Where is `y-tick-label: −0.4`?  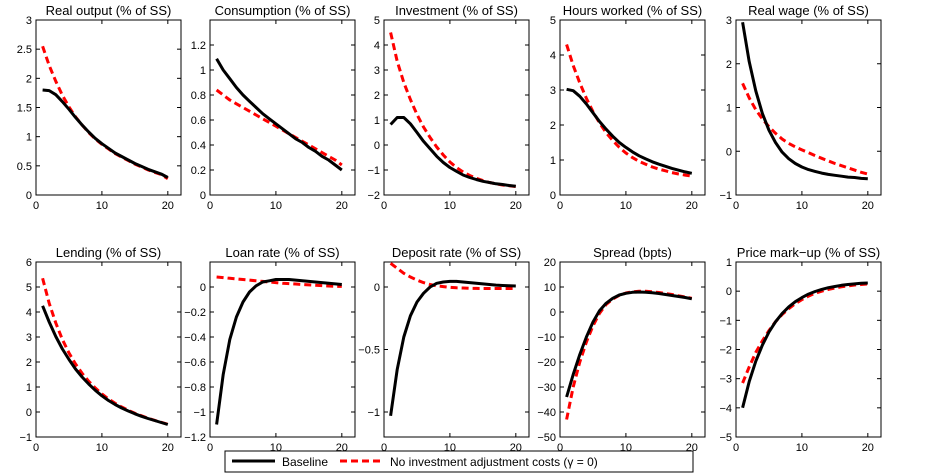 y-tick-label: −0.4 is located at coordinates (195, 338).